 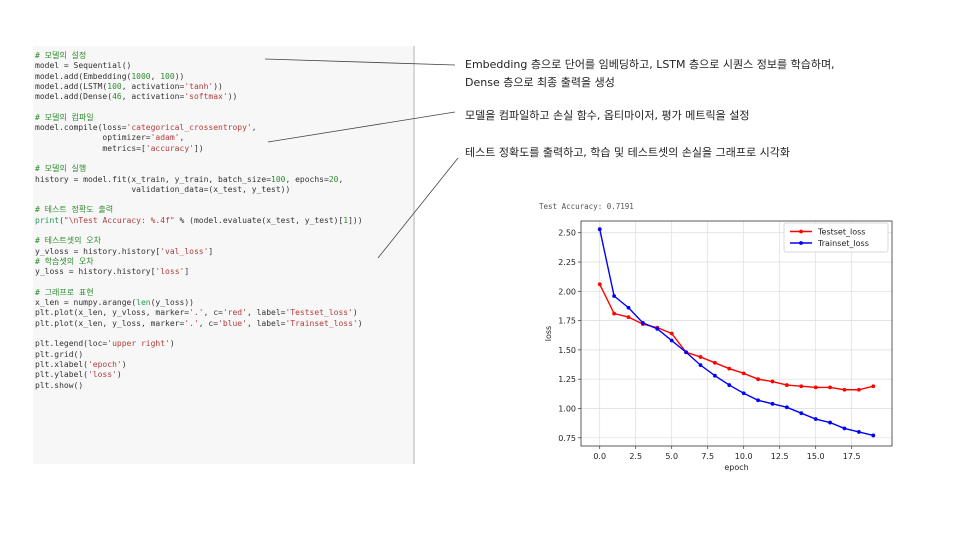 I want to click on code-token: 'epoch', so click(x=104, y=364).